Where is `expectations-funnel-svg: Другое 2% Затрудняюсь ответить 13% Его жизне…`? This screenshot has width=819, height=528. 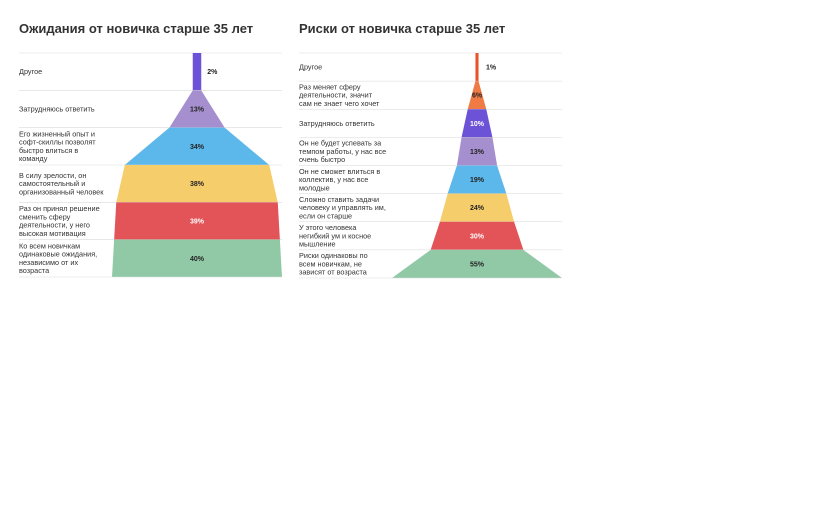
expectations-funnel-svg: Другое 2% Затрудняюсь ответить 13% Его жизне… is located at coordinates (150, 165).